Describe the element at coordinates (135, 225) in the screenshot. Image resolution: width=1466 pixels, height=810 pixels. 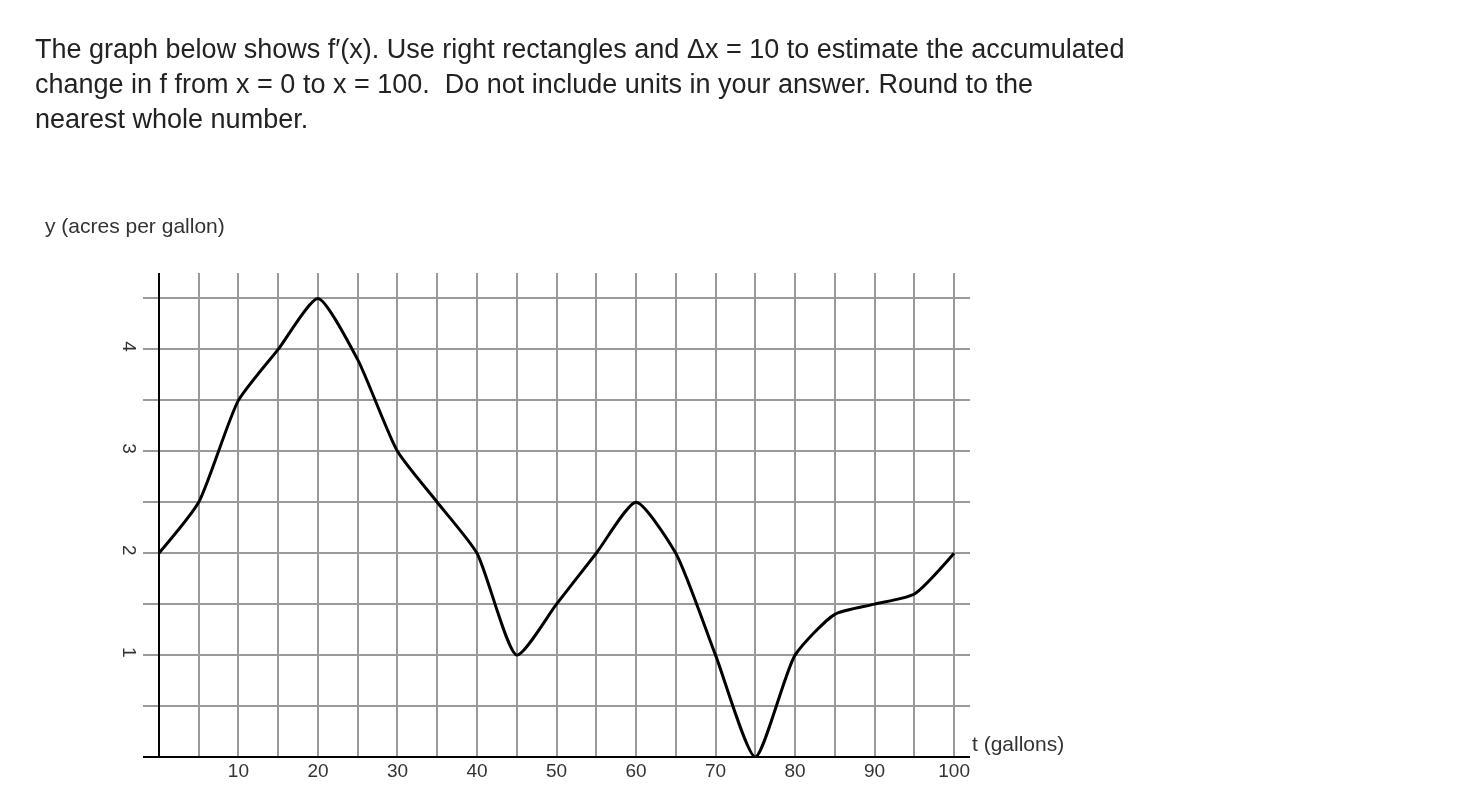
I see `y-axis-title: y (acres per gallon)` at that location.